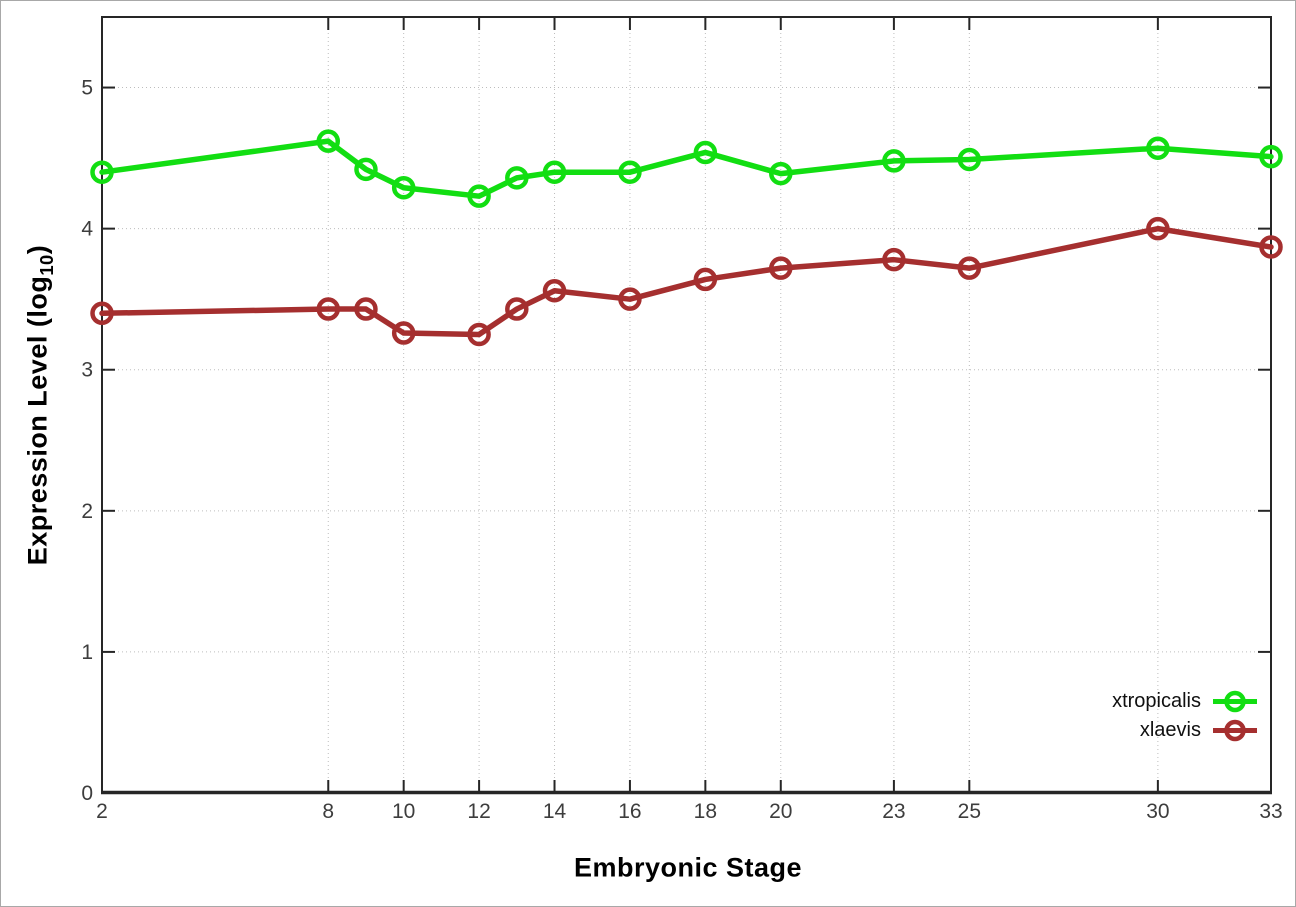 This screenshot has width=1296, height=907. I want to click on y-axis-title-close-paren: ), so click(37, 249).